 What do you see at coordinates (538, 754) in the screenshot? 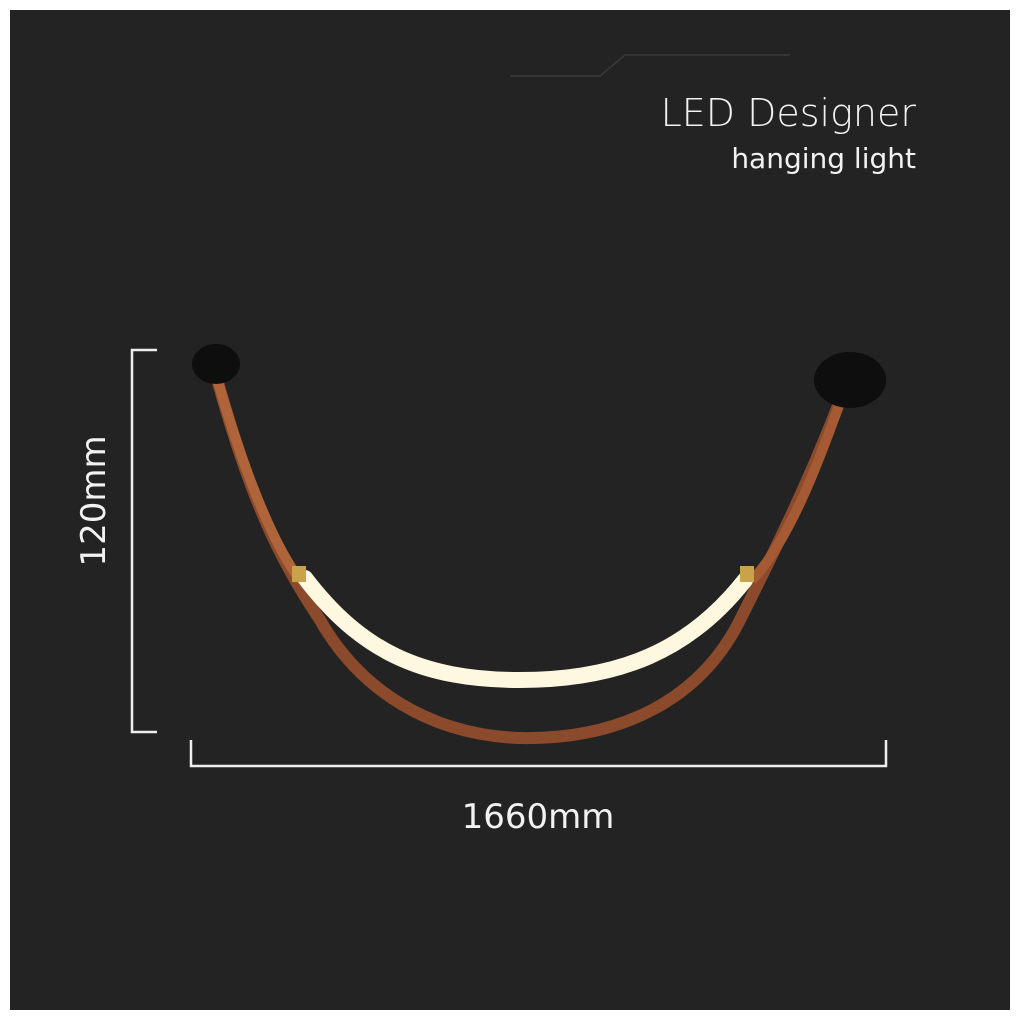
I see `width-dimension` at bounding box center [538, 754].